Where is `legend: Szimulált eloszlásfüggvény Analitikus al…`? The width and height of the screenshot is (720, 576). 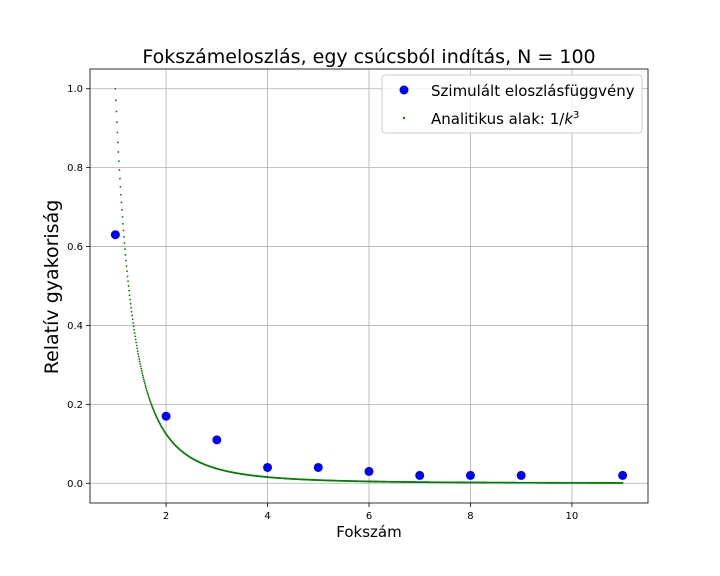 legend: Szimulált eloszlásfüggvény Analitikus al… is located at coordinates (512, 104).